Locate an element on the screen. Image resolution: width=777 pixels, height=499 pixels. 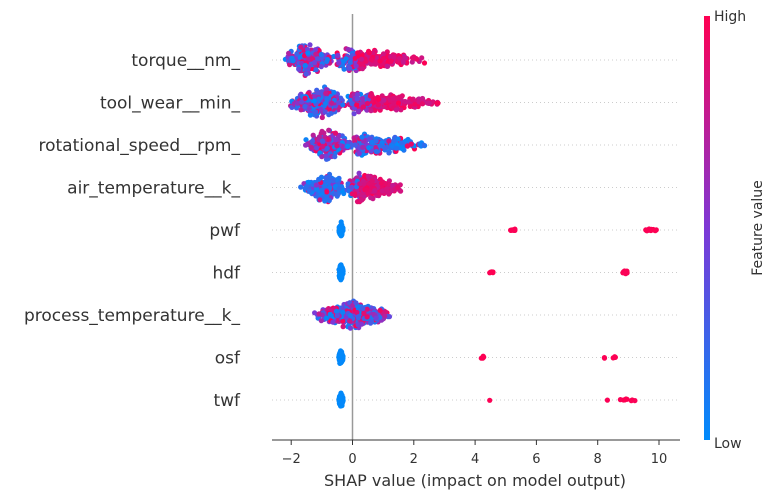
feature-label-process_temperature__k_: process_temperature__k_ is located at coordinates (132, 316).